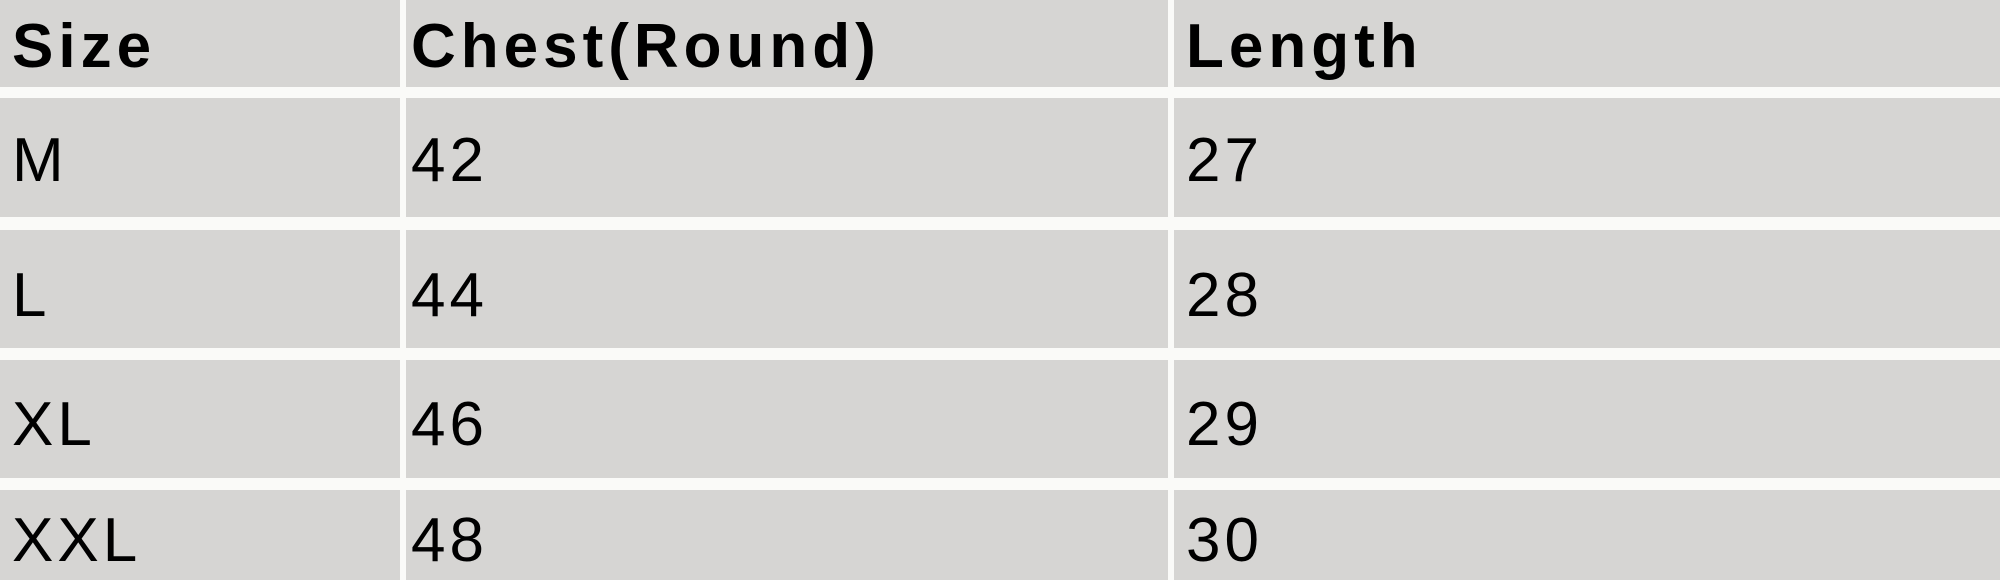 The width and height of the screenshot is (2000, 580). I want to click on table-row-l-size: L, so click(200, 289).